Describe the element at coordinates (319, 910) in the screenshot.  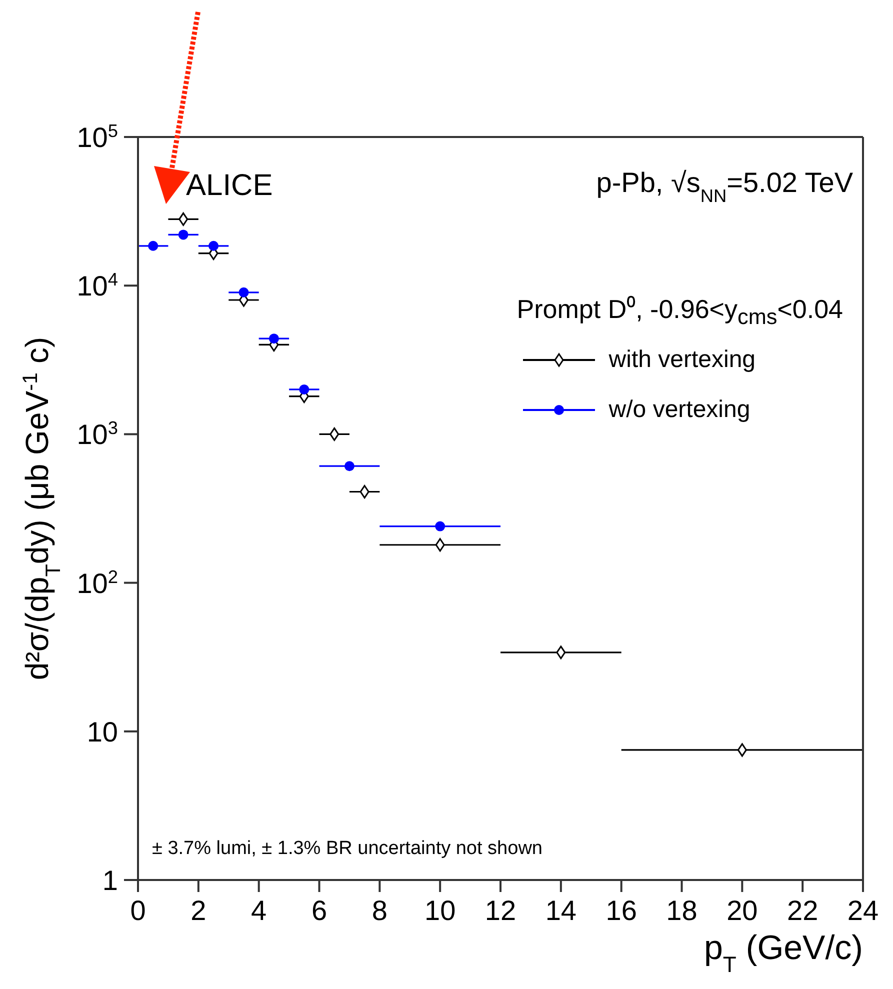
I see `x-tick-label: 6` at that location.